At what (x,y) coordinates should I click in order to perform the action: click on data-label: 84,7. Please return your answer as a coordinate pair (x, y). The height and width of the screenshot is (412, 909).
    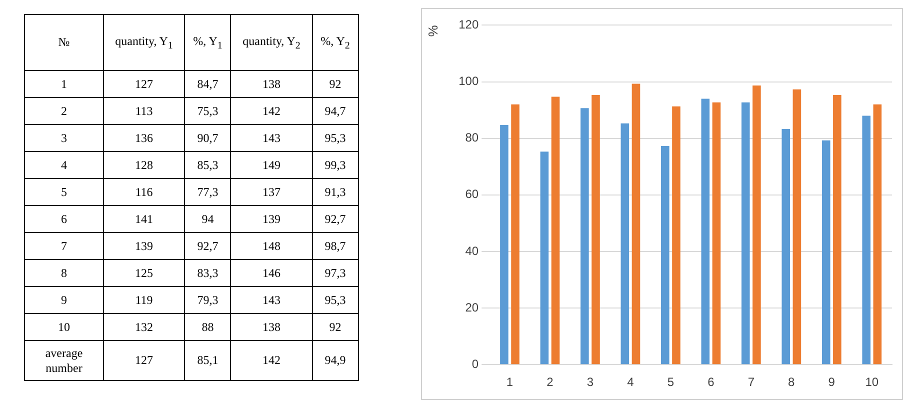
    Looking at the image, I should click on (207, 84).